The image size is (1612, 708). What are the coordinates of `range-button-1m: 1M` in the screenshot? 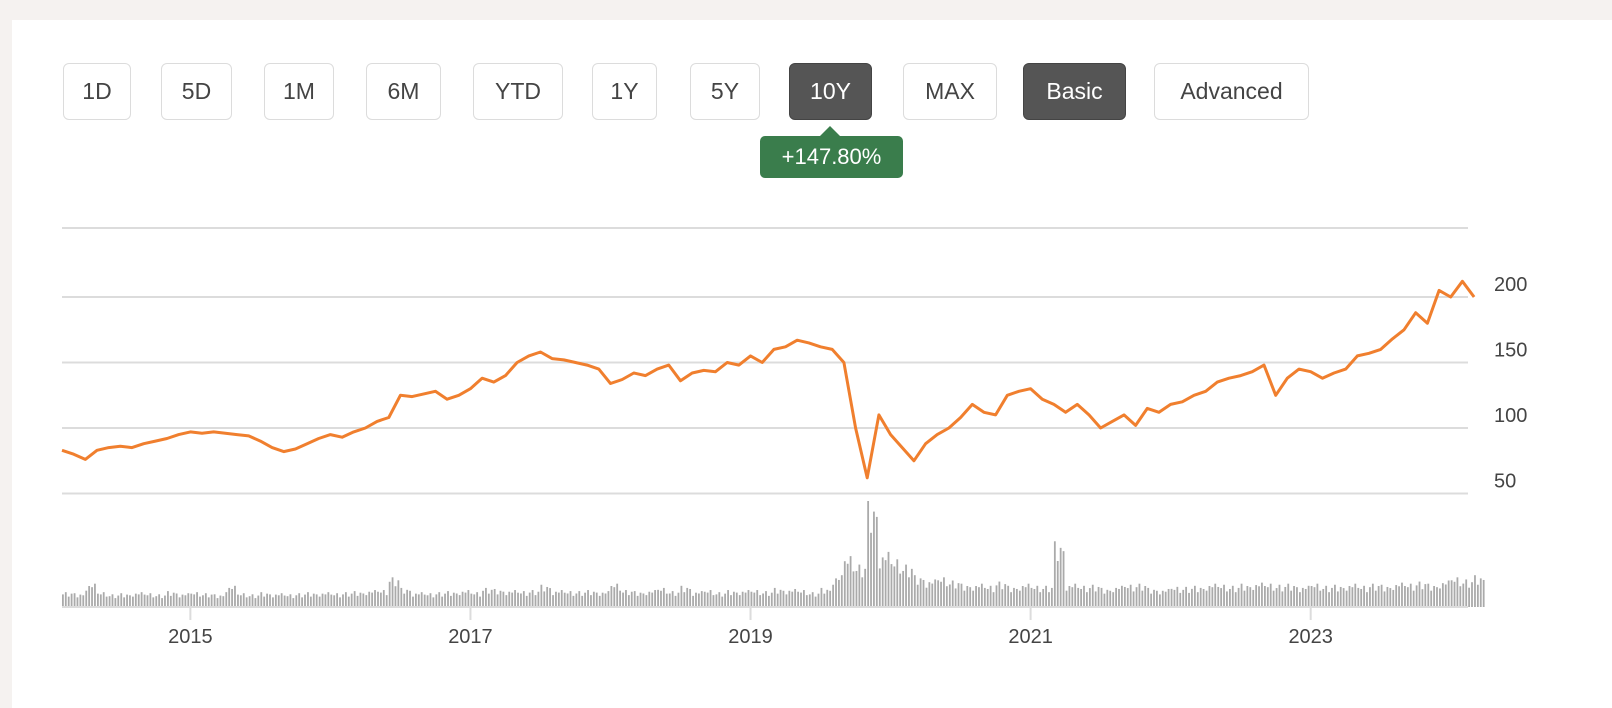 It's located at (299, 91).